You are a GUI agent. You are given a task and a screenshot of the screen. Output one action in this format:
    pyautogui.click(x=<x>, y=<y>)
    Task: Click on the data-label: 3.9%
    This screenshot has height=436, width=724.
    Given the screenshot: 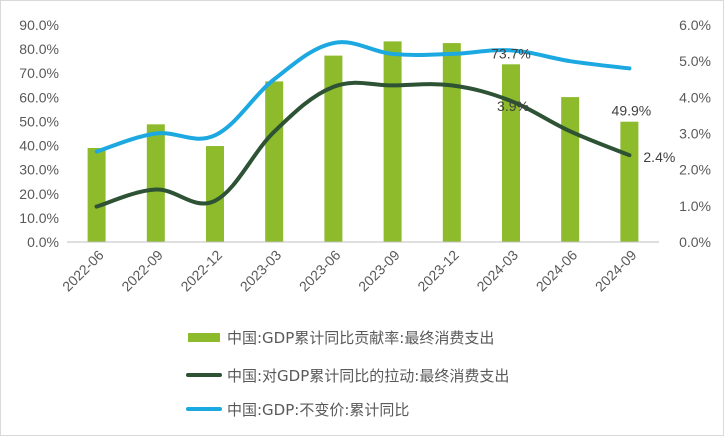 What is the action you would take?
    pyautogui.click(x=513, y=106)
    